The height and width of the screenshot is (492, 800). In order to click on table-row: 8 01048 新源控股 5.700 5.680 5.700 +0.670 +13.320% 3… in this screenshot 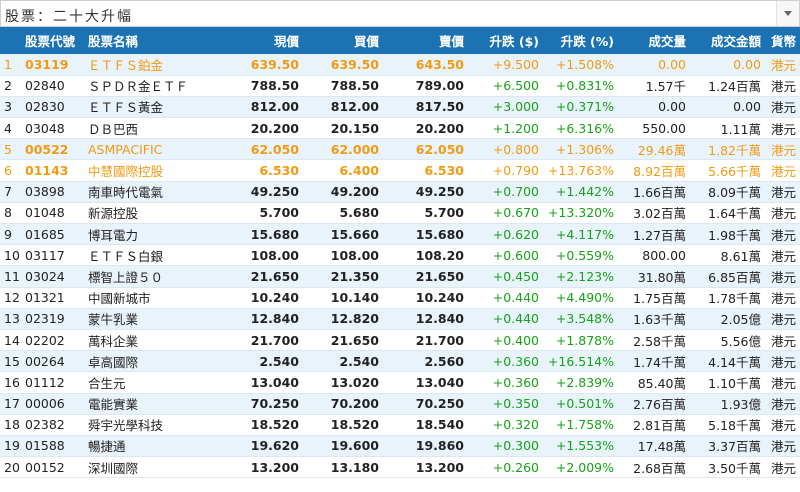, I will do `click(400, 213)`.